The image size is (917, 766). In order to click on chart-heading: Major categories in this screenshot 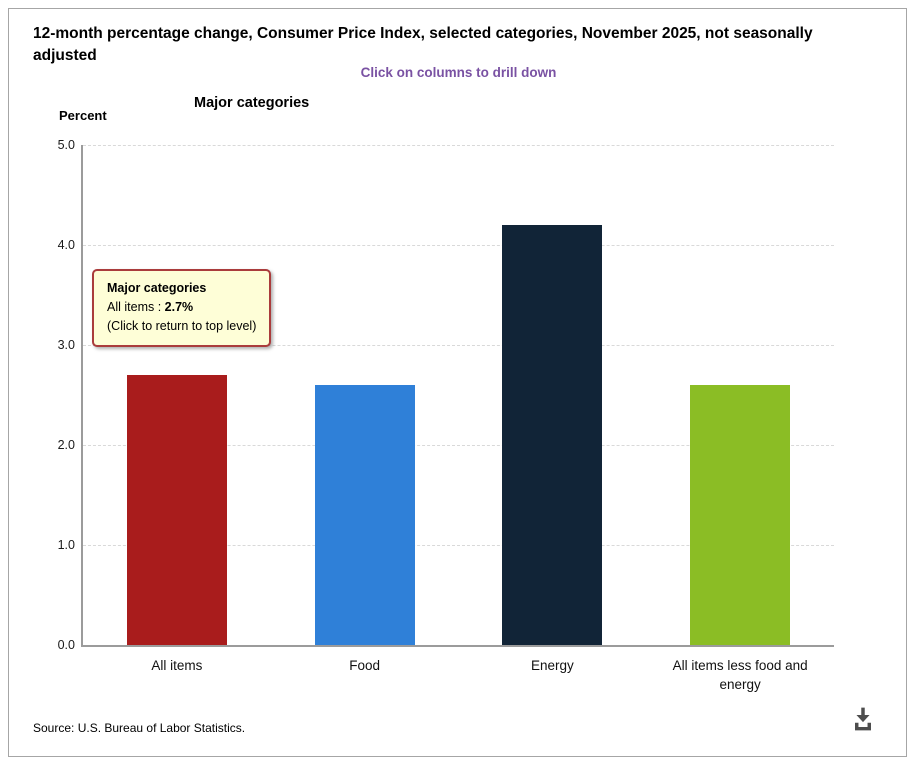, I will do `click(252, 103)`.